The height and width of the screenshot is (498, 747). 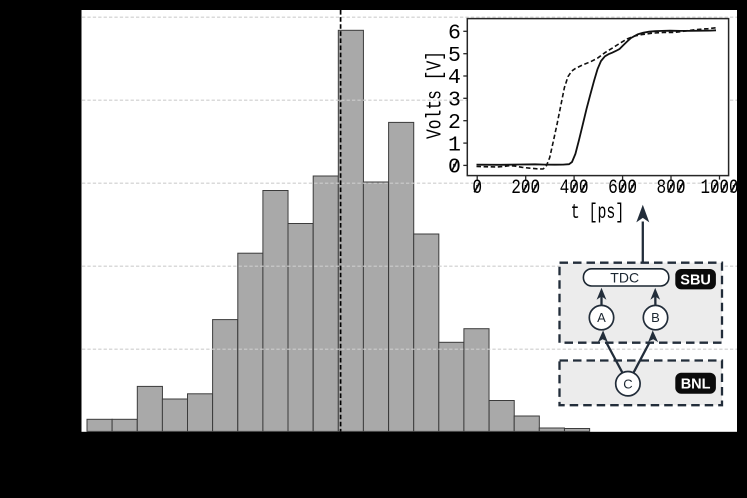 What do you see at coordinates (454, 78) in the screenshot?
I see `svg-text: 4` at bounding box center [454, 78].